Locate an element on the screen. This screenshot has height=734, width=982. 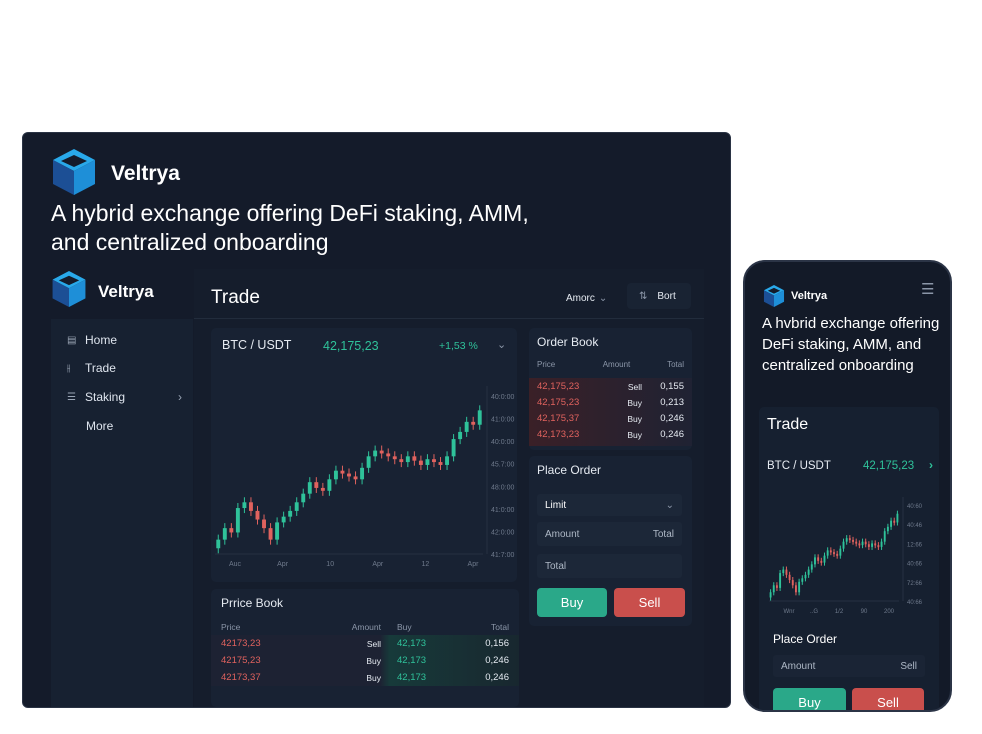
price-value: 42175,23 is located at coordinates (241, 660).